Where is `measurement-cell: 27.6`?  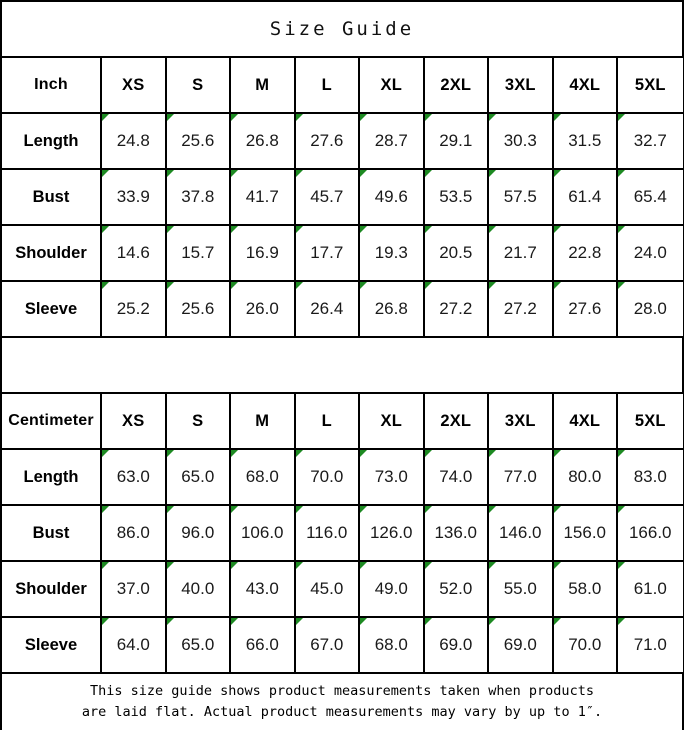
measurement-cell: 27.6 is located at coordinates (327, 142).